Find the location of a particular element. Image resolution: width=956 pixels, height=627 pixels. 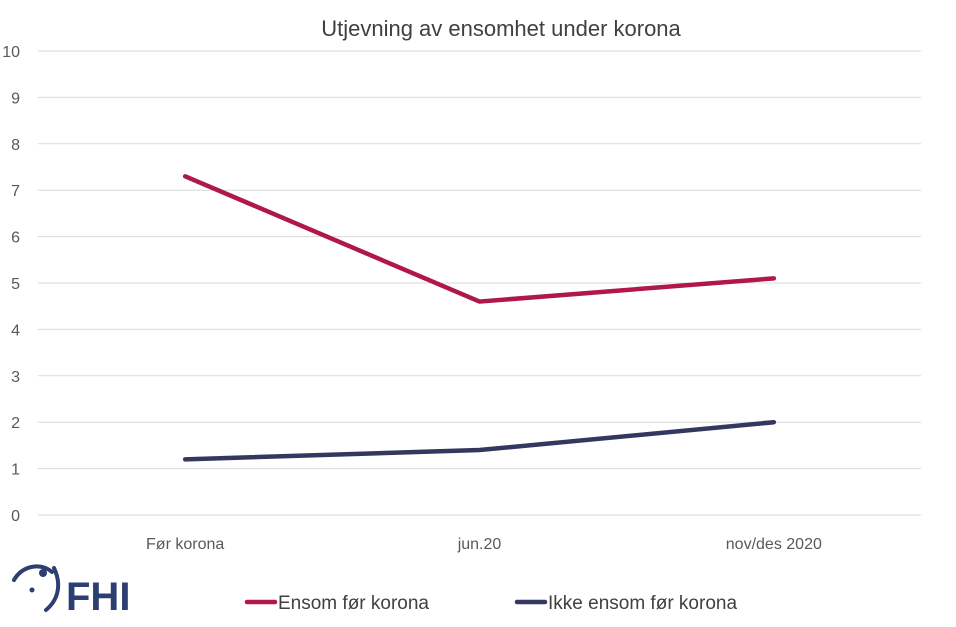

chart-title: Utjevning av ensomhet under korona is located at coordinates (501, 28).